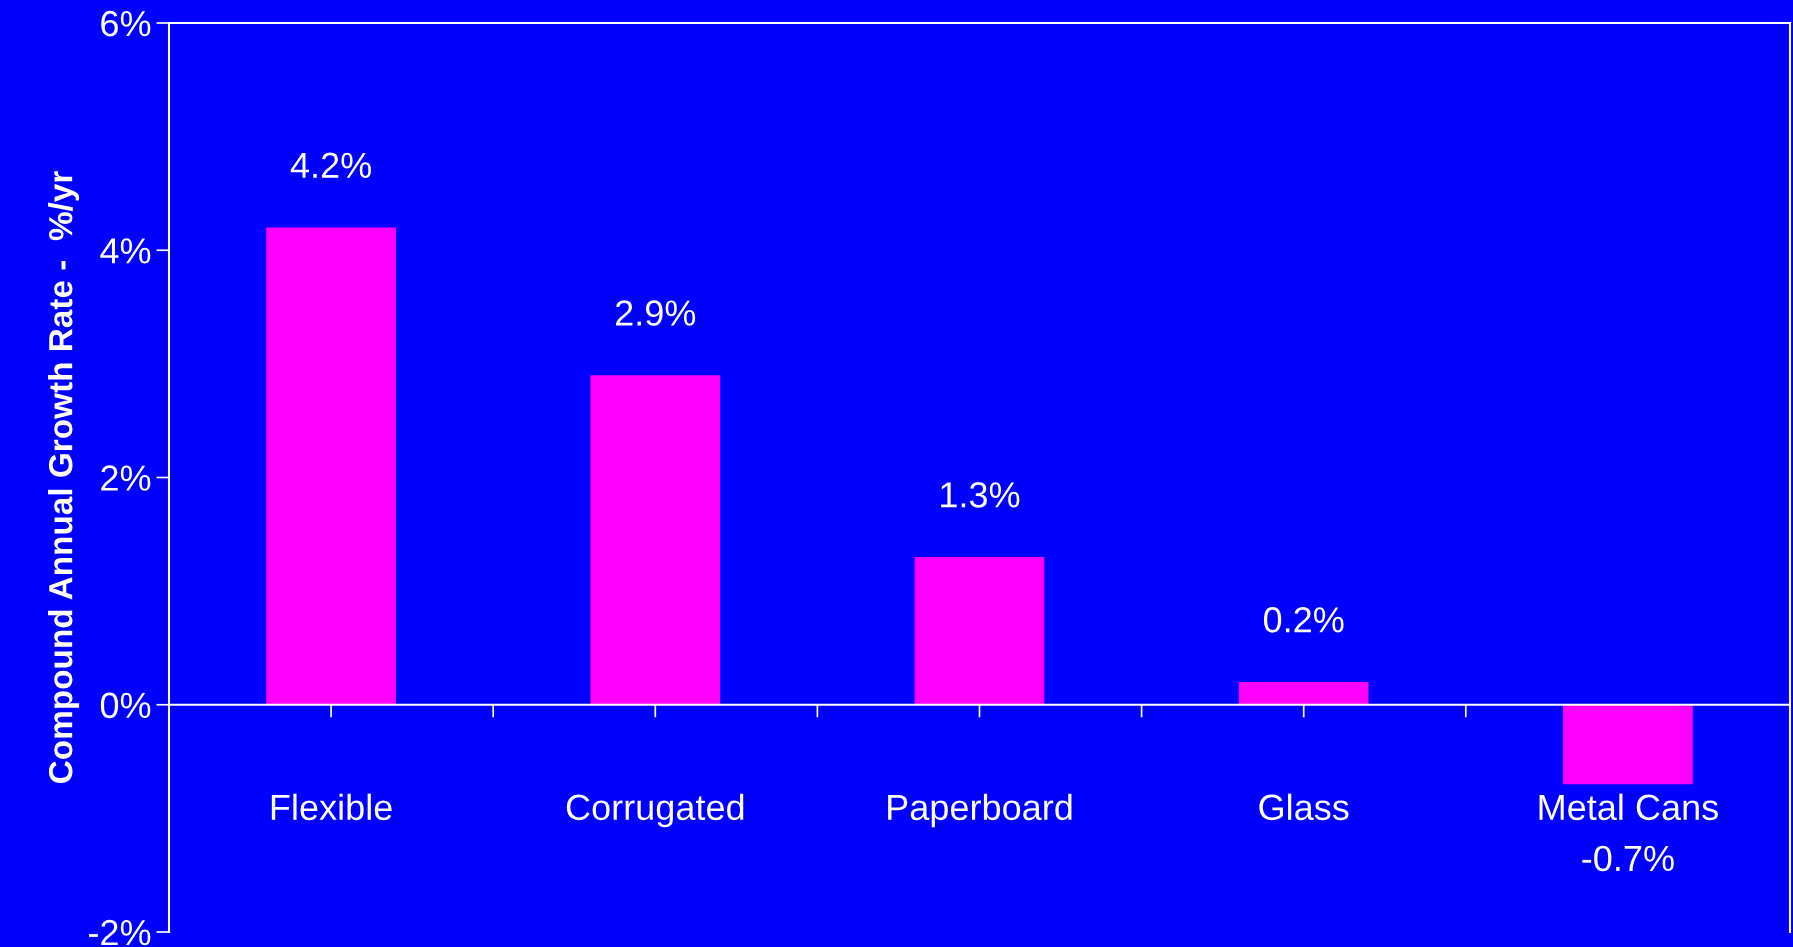  I want to click on x-tick-label: Metal Cans, so click(1628, 807).